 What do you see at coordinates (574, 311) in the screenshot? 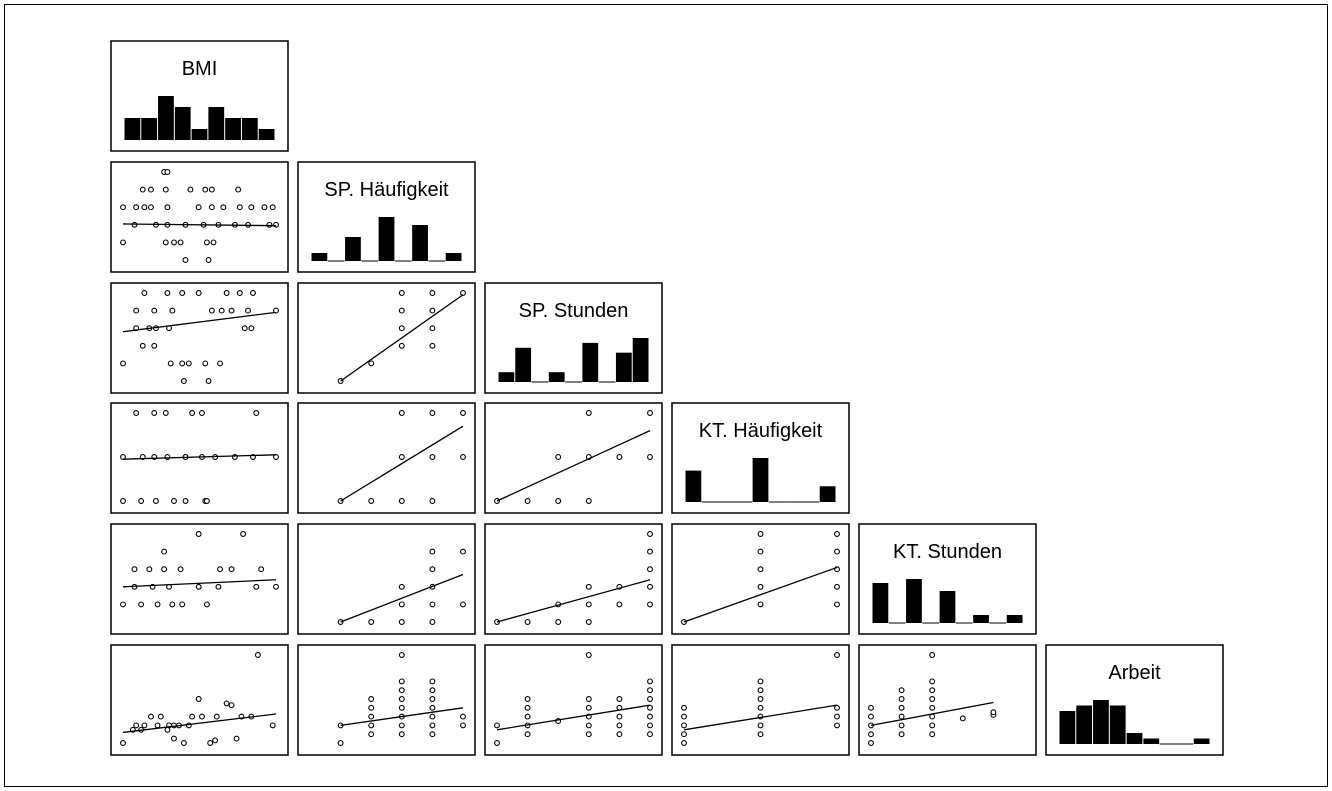
I see `variable-label: SP. Stunden` at bounding box center [574, 311].